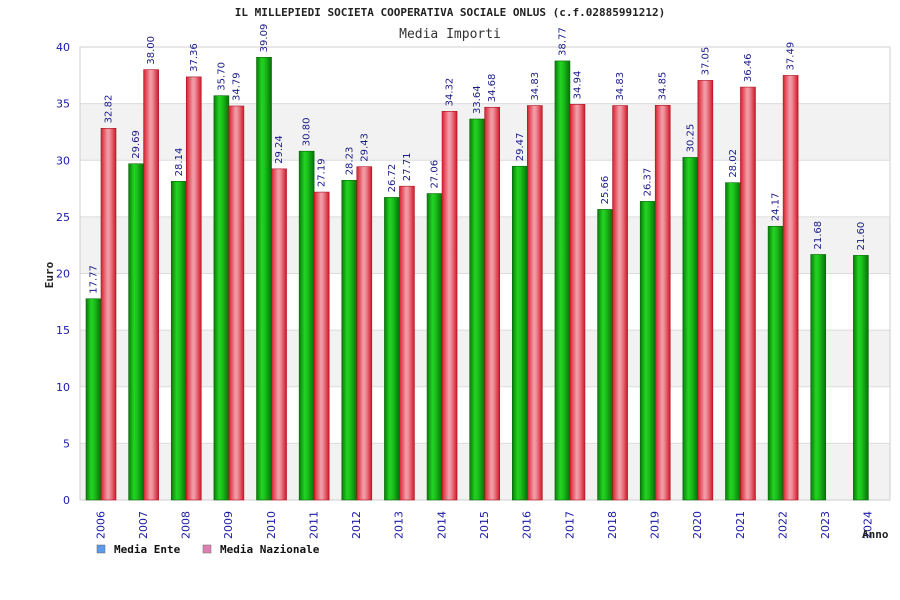 This screenshot has height=600, width=900. I want to click on data-label: 37.05, so click(705, 61).